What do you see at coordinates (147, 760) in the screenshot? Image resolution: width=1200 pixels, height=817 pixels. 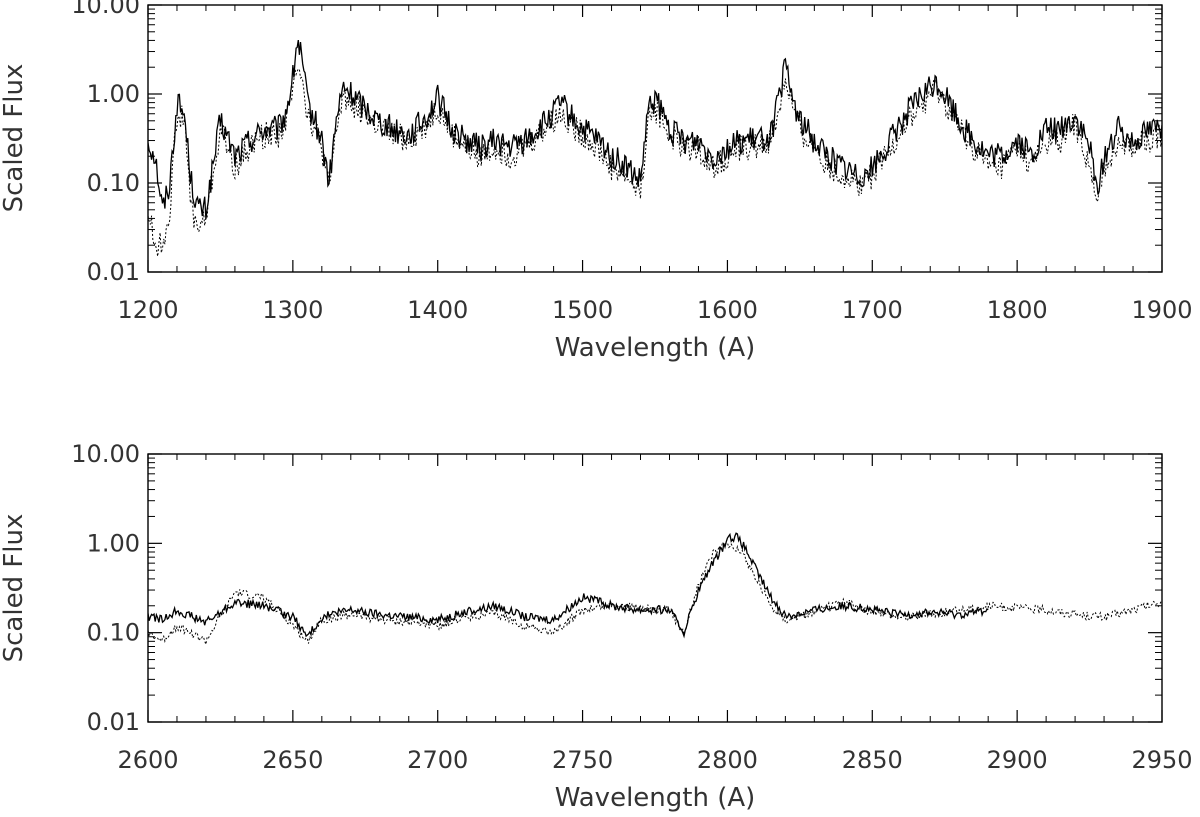 I see `x-tick-label: 2600` at bounding box center [147, 760].